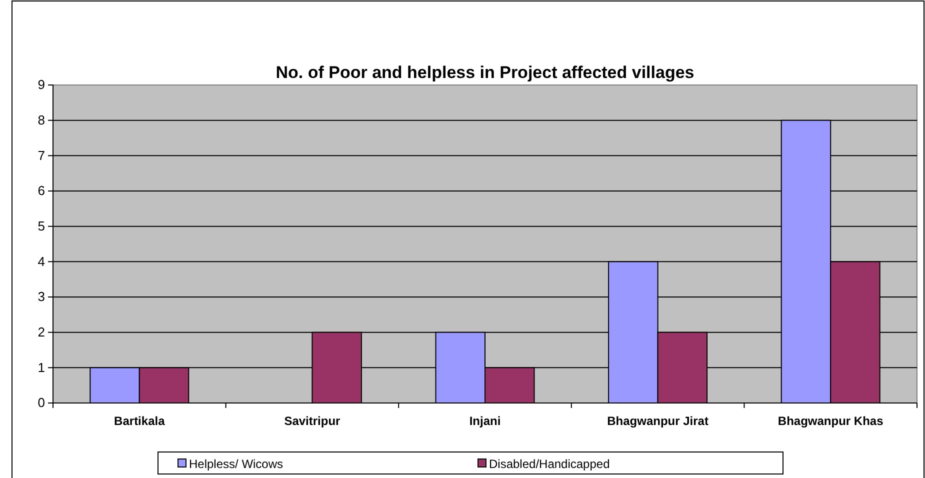  Describe the element at coordinates (41, 296) in the screenshot. I see `y-tick-label: 3` at that location.